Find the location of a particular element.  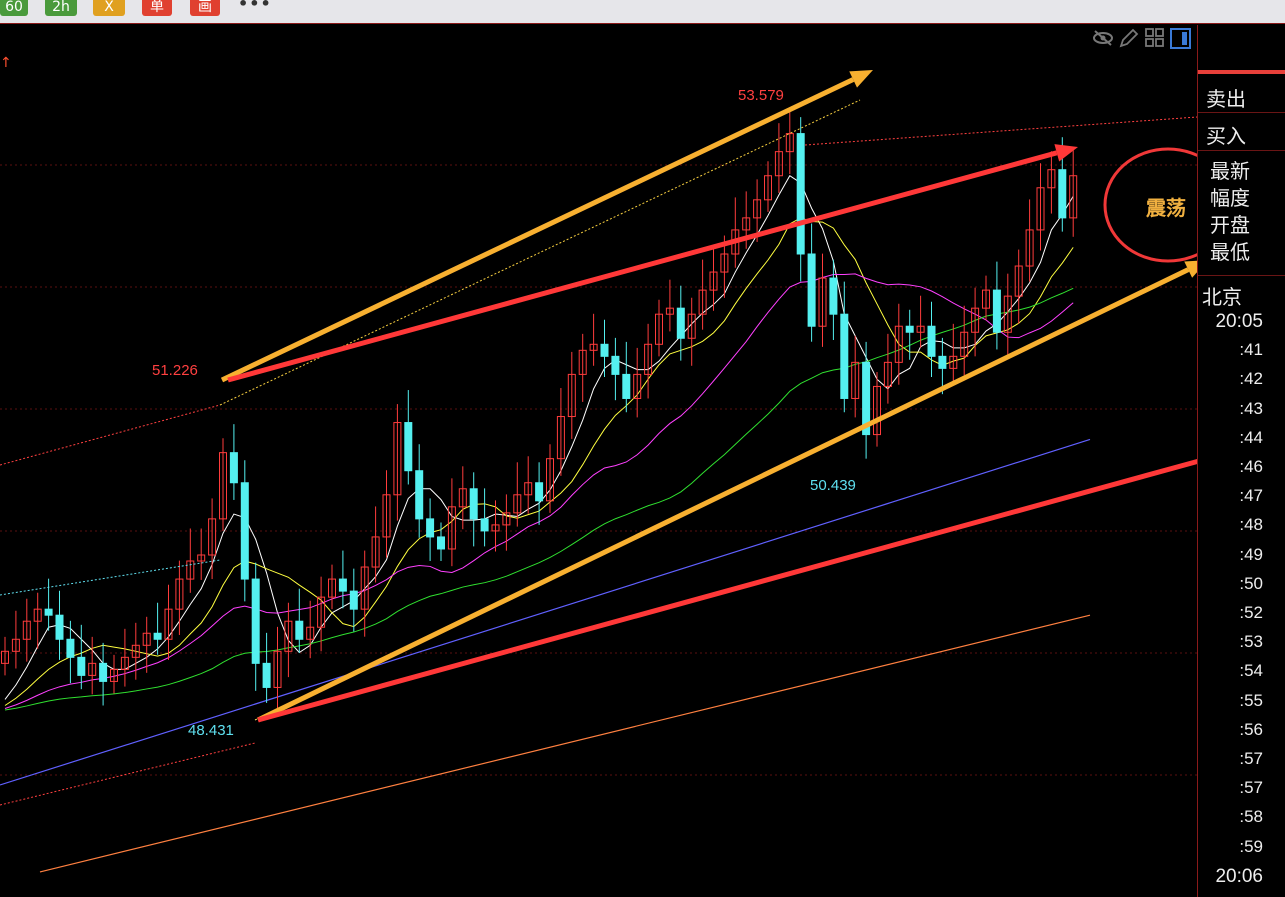

pencil-icon is located at coordinates (1129, 38).